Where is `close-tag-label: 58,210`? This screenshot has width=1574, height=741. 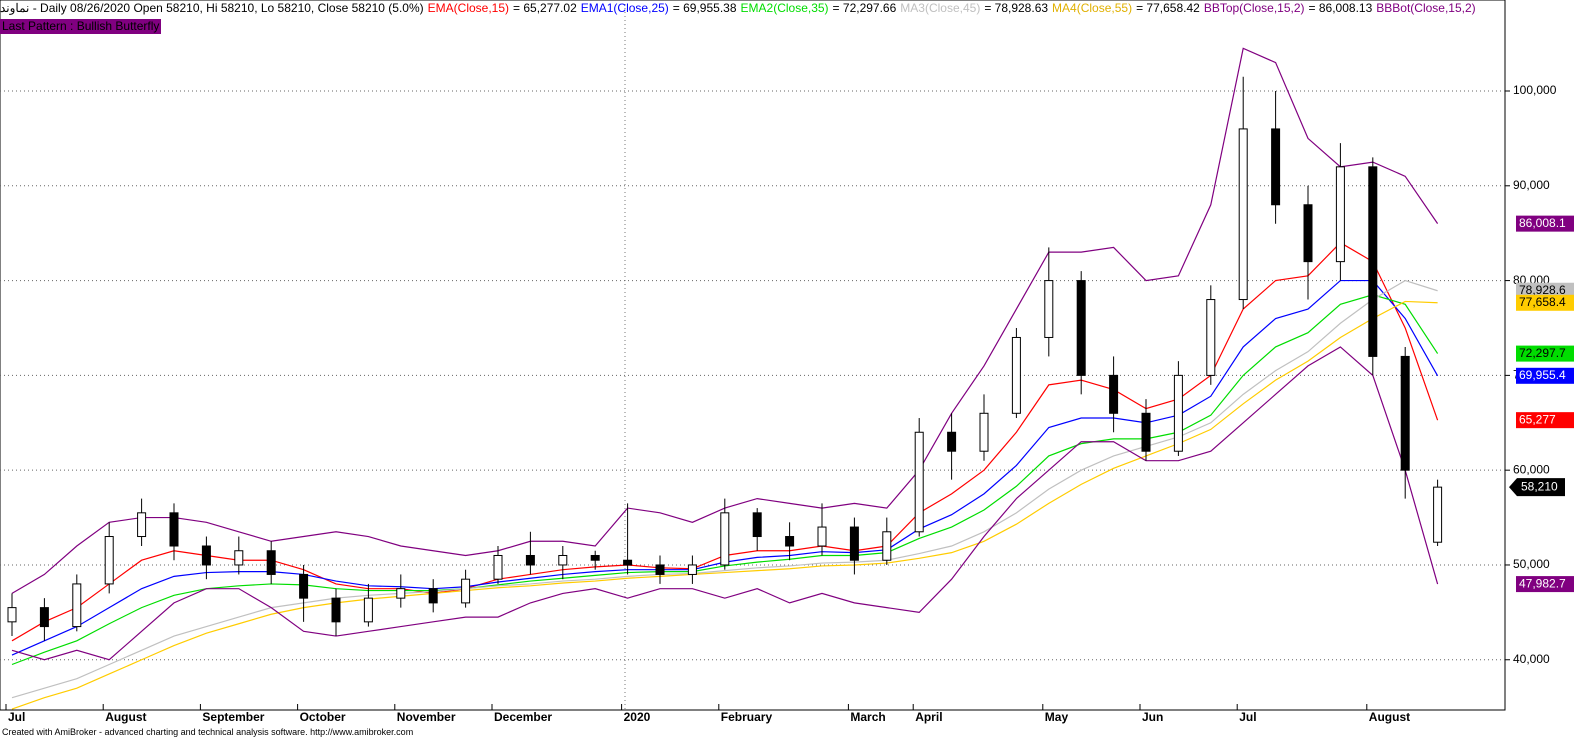
close-tag-label: 58,210 is located at coordinates (1539, 486).